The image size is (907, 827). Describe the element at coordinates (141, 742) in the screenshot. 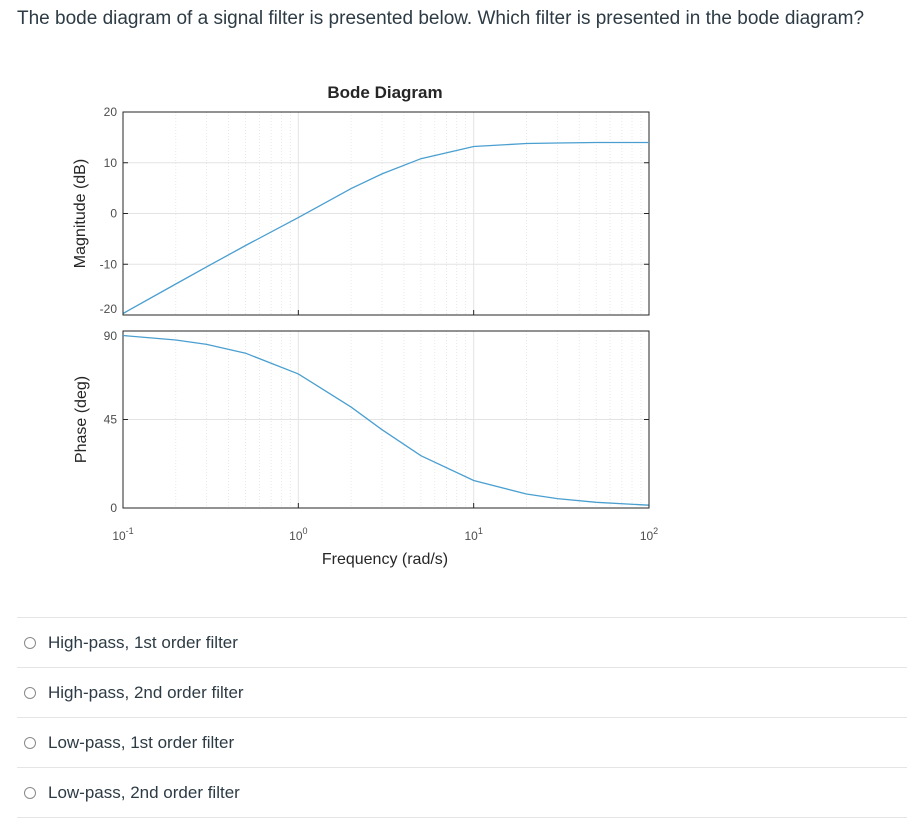

I see `answer-label: Low-pass, 1st order filter` at that location.